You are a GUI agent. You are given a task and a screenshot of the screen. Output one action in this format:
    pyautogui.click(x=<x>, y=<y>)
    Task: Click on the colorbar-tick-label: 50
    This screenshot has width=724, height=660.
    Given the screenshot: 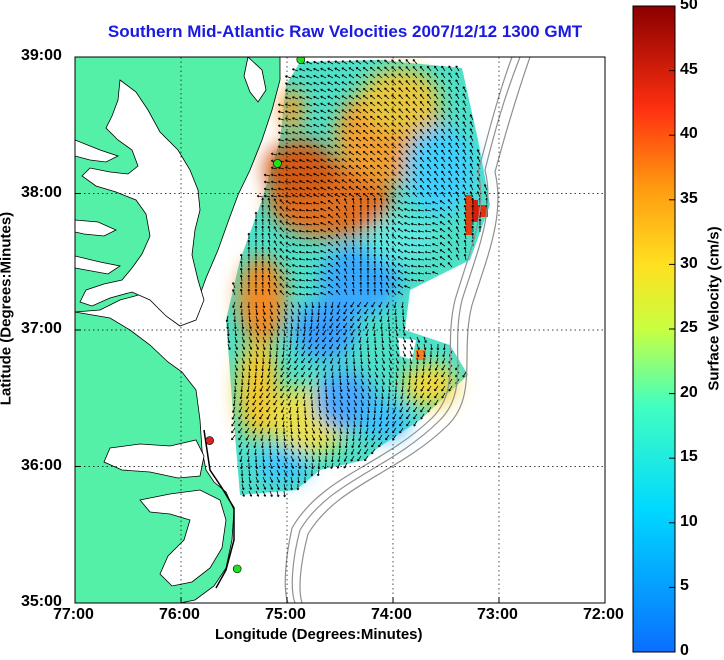 What is the action you would take?
    pyautogui.click(x=689, y=6)
    